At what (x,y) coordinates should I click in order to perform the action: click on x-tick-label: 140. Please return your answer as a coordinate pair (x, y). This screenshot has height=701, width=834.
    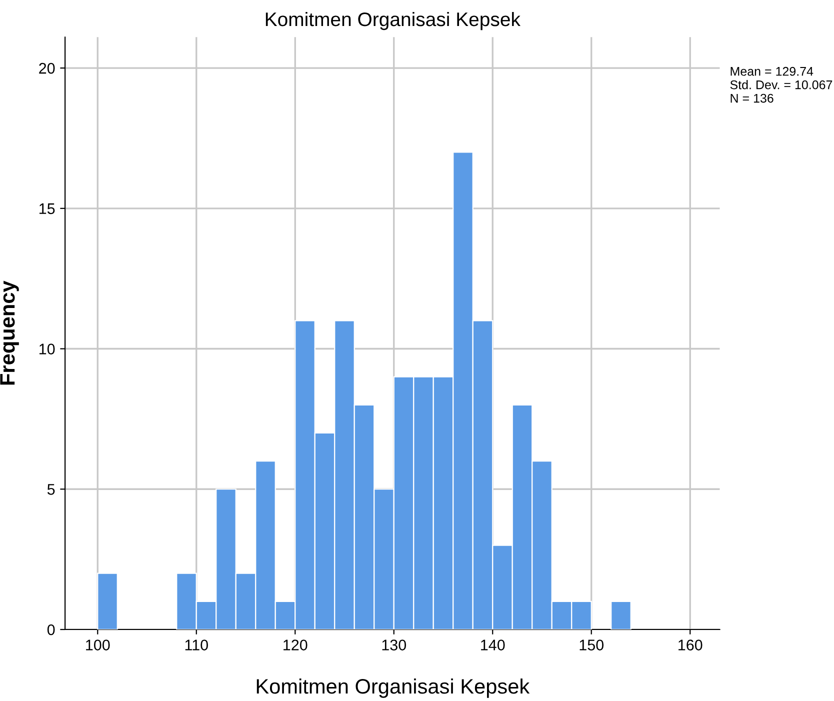
    Looking at the image, I should click on (493, 645).